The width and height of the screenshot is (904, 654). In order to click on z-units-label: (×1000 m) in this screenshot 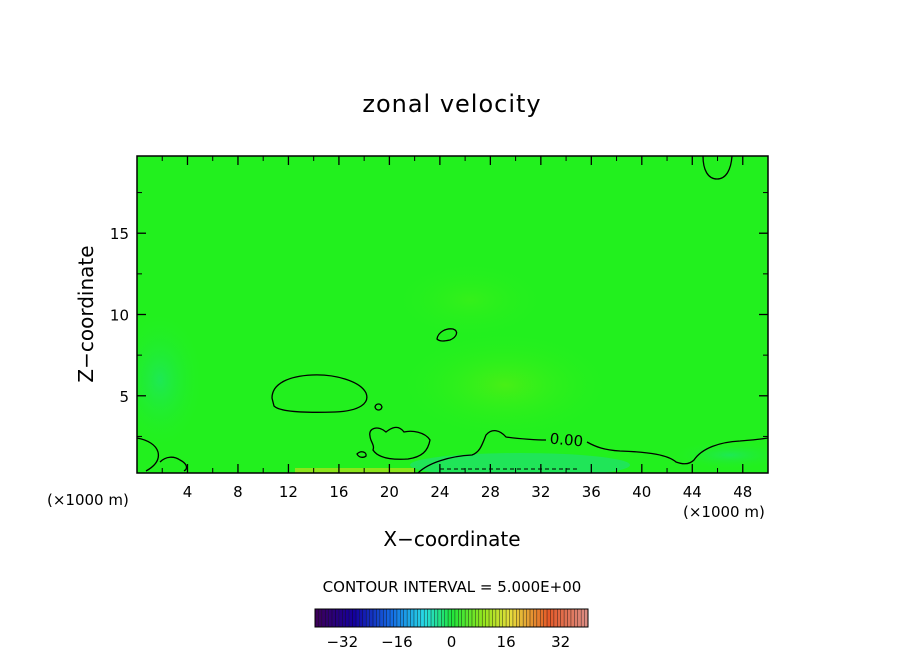, I will do `click(88, 500)`.